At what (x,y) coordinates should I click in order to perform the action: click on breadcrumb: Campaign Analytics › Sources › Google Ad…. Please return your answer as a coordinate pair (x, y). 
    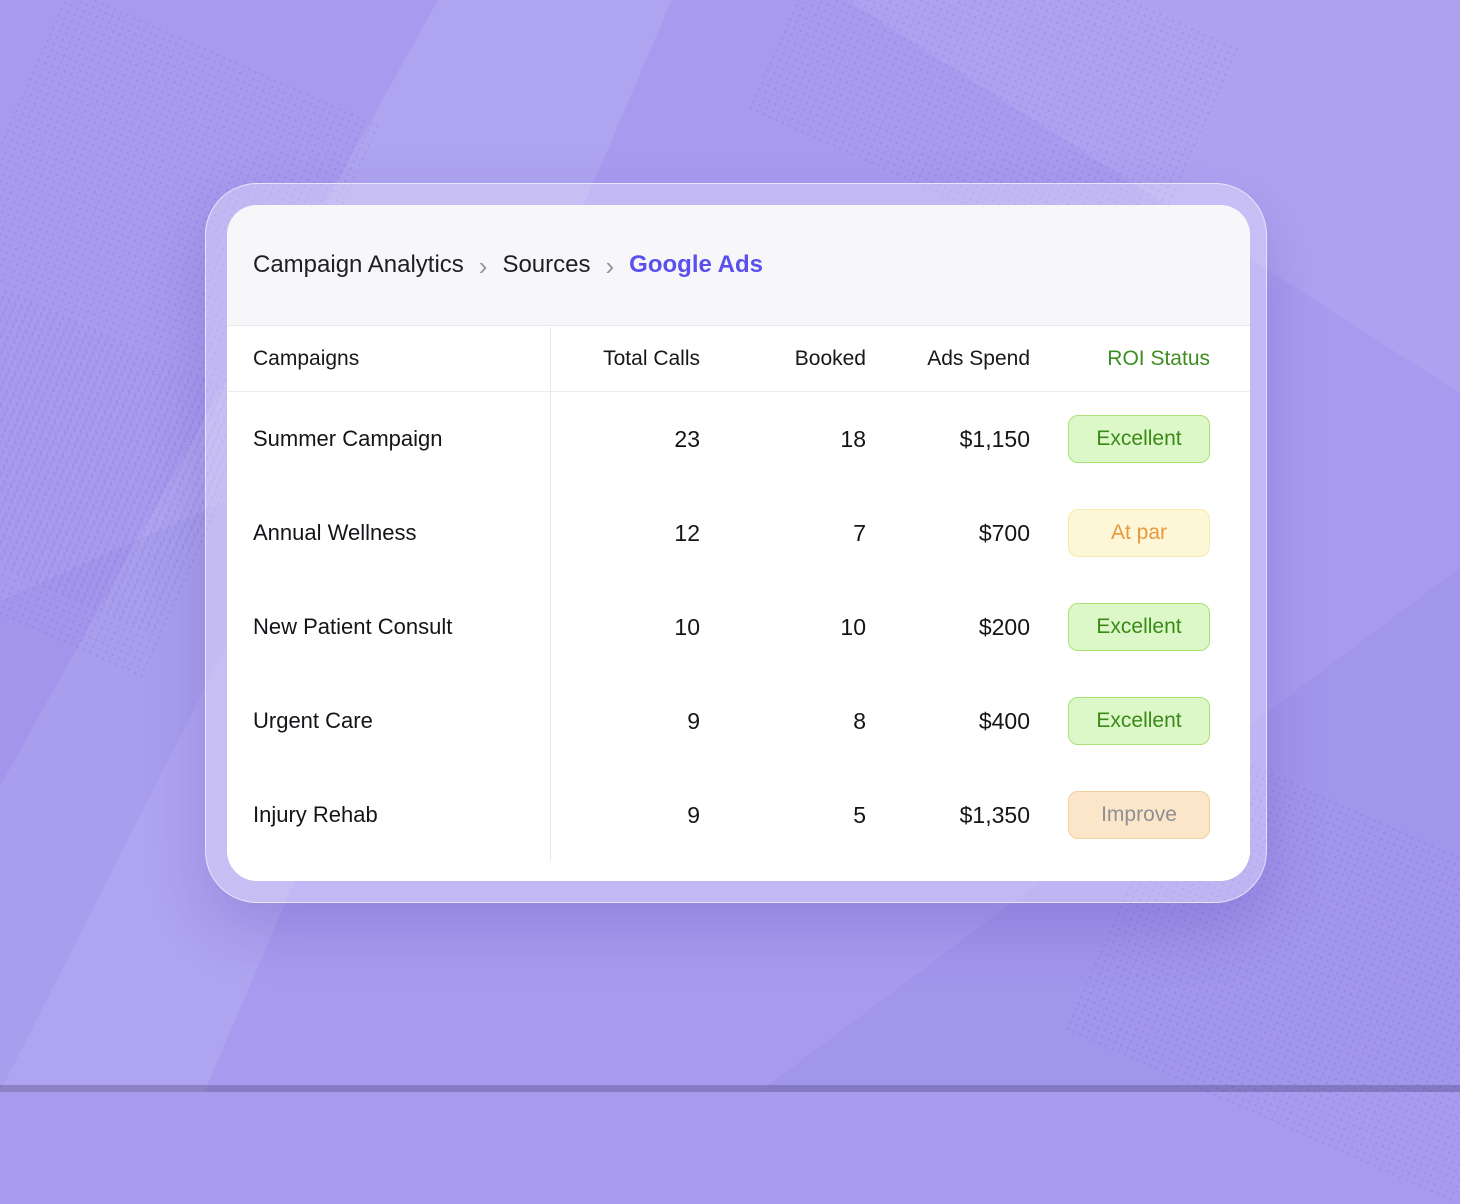
    Looking at the image, I should click on (738, 265).